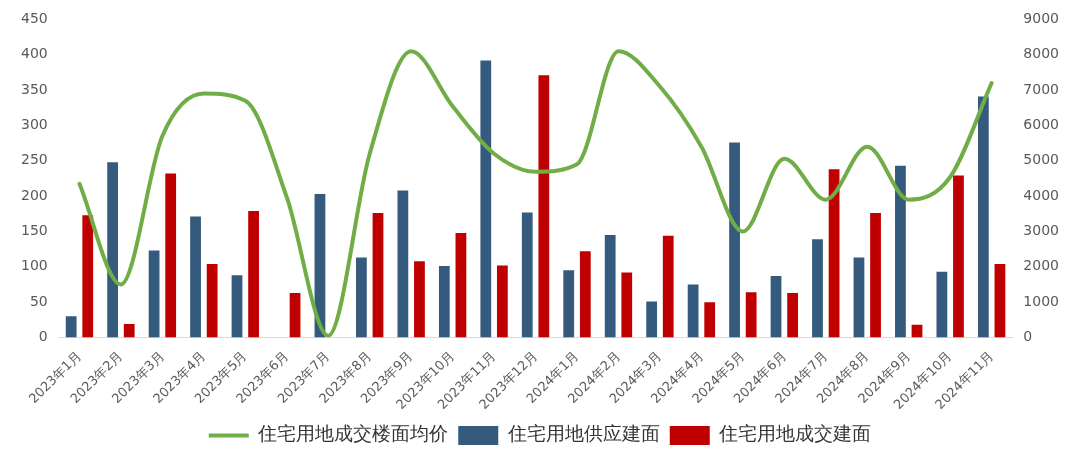 The height and width of the screenshot is (463, 1080). Describe the element at coordinates (1041, 124) in the screenshot. I see `y2-tick-label: 6000` at that location.